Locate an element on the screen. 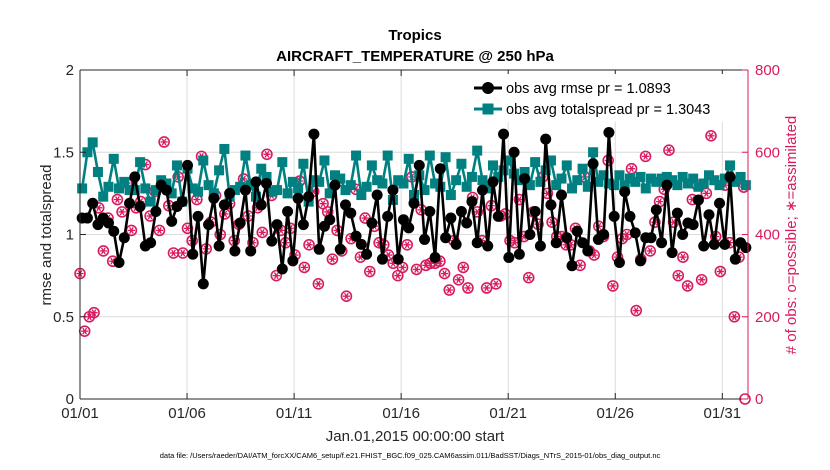 This screenshot has height=470, width=830. chart-titles: Tropics AIRCRAFT_TEMPERATURE @ 250 hPa is located at coordinates (415, 46).